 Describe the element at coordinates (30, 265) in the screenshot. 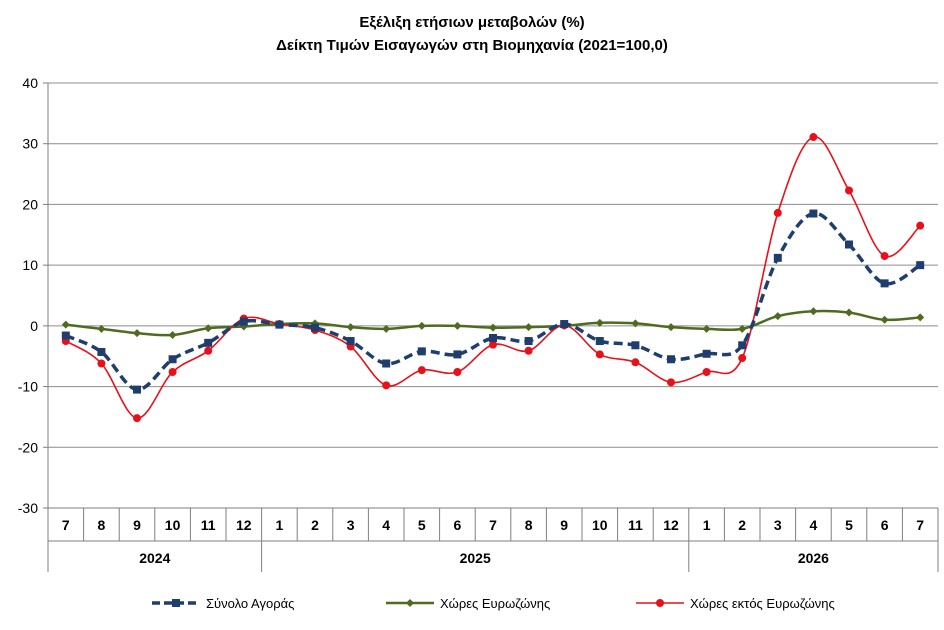

I see `y-tick-label: 10` at that location.